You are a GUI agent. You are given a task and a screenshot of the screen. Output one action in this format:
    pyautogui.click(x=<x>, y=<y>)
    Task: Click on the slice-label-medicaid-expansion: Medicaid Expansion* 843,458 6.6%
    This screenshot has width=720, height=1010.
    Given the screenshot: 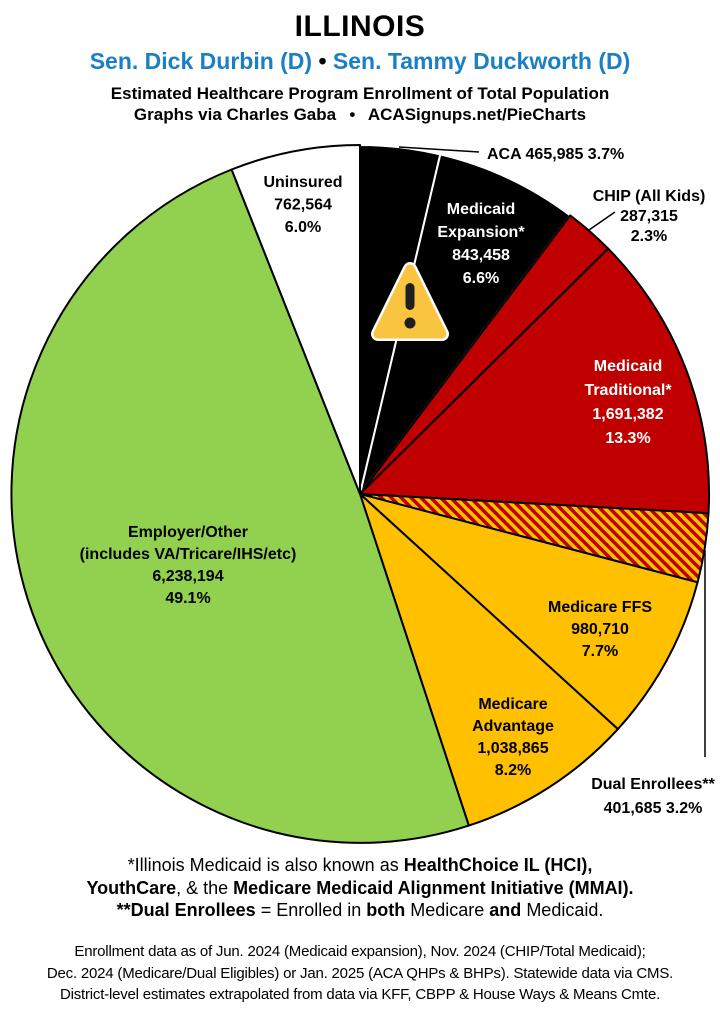 What is the action you would take?
    pyautogui.click(x=481, y=244)
    